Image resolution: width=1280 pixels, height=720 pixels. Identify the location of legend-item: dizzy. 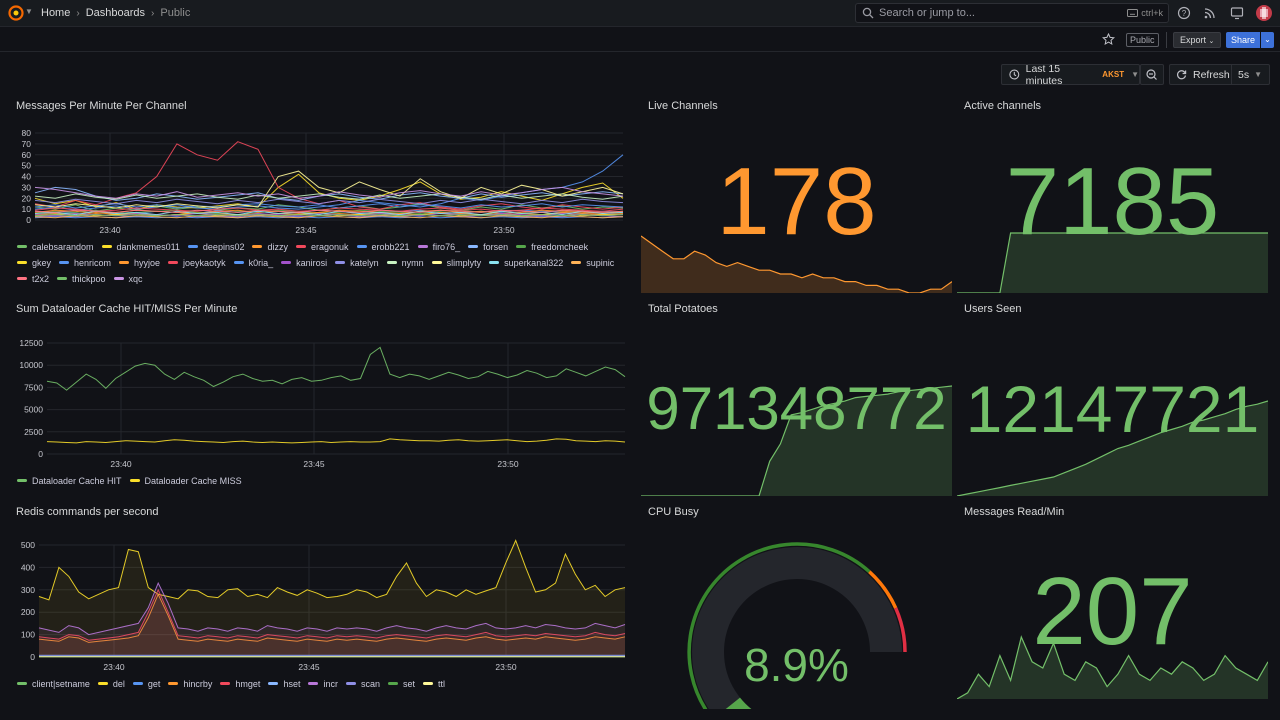
(270, 246).